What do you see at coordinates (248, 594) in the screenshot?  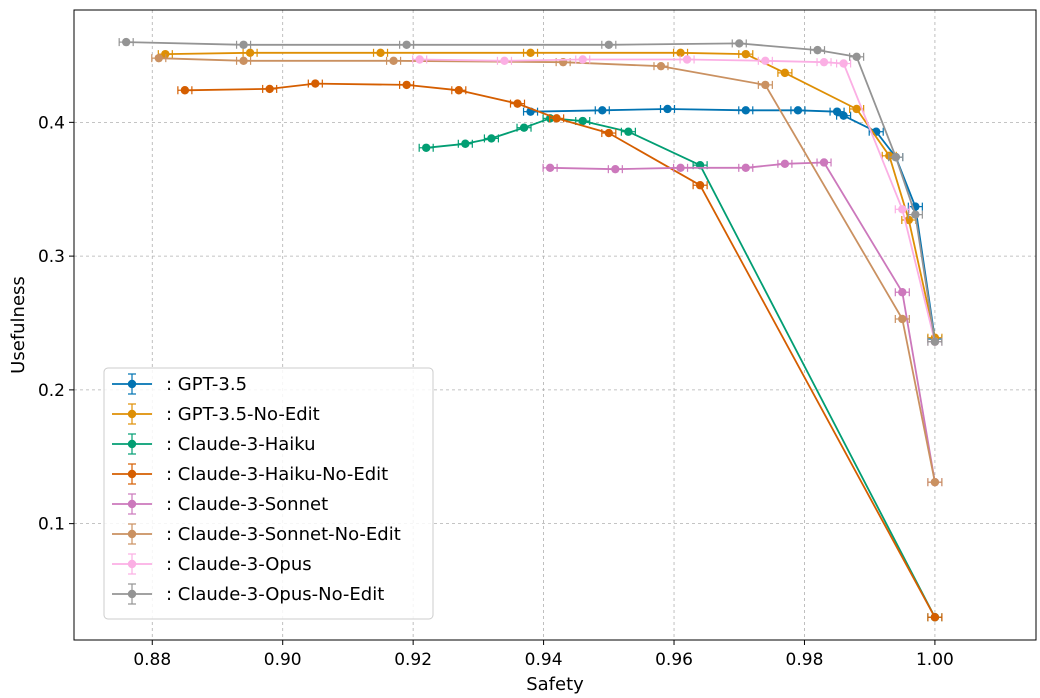 I see `legend-item: : Claude-3-Opus-No-Edit` at bounding box center [248, 594].